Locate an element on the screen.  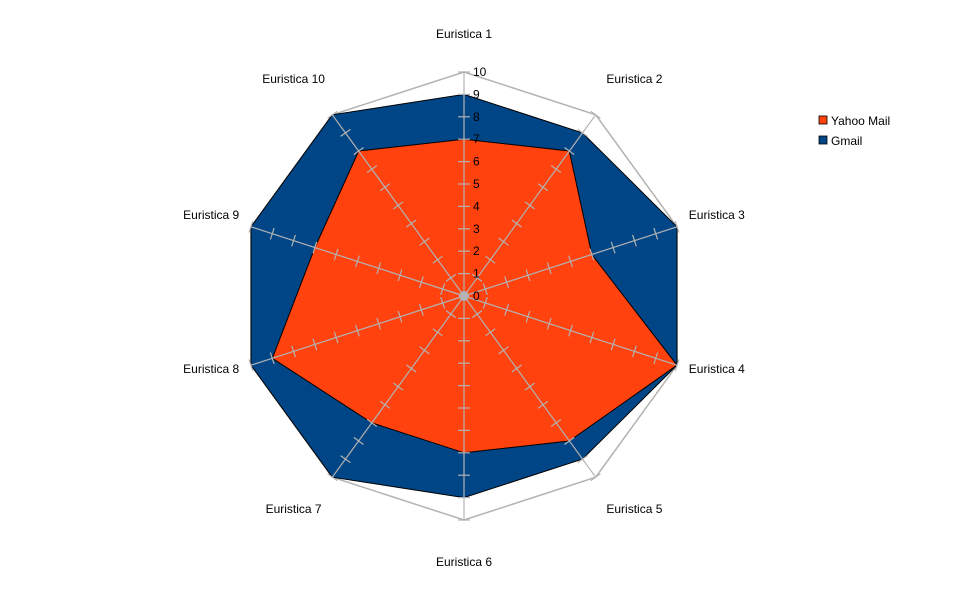
category-label: Euristica 8 is located at coordinates (211, 369).